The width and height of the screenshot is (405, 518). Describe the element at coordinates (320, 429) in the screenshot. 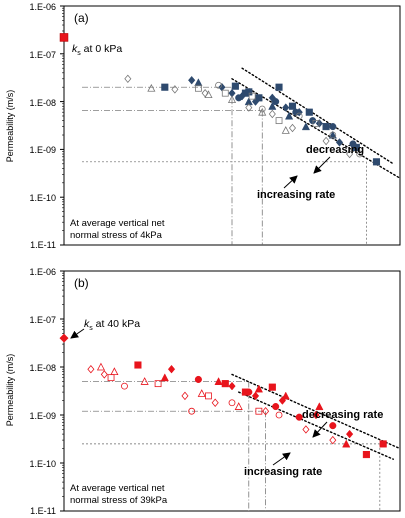

I see `arrow-decreasing-b` at that location.